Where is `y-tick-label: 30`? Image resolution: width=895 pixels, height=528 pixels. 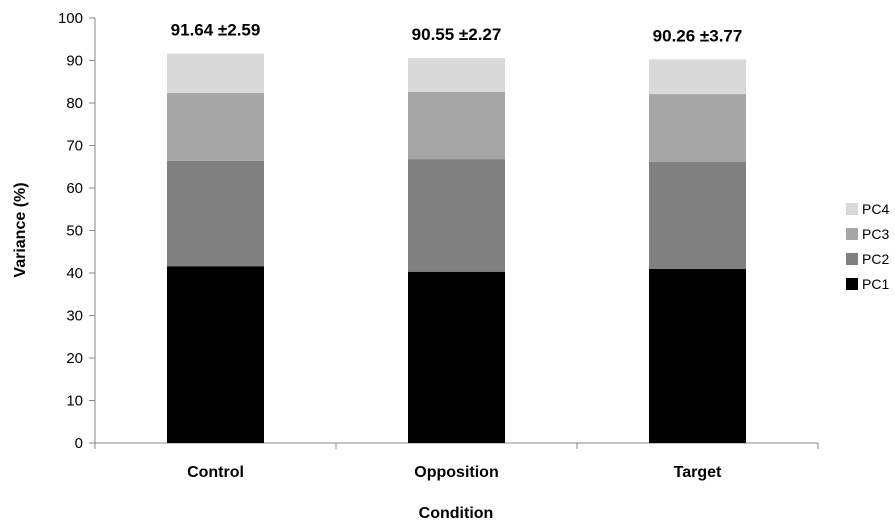
y-tick-label: 30 is located at coordinates (74, 316).